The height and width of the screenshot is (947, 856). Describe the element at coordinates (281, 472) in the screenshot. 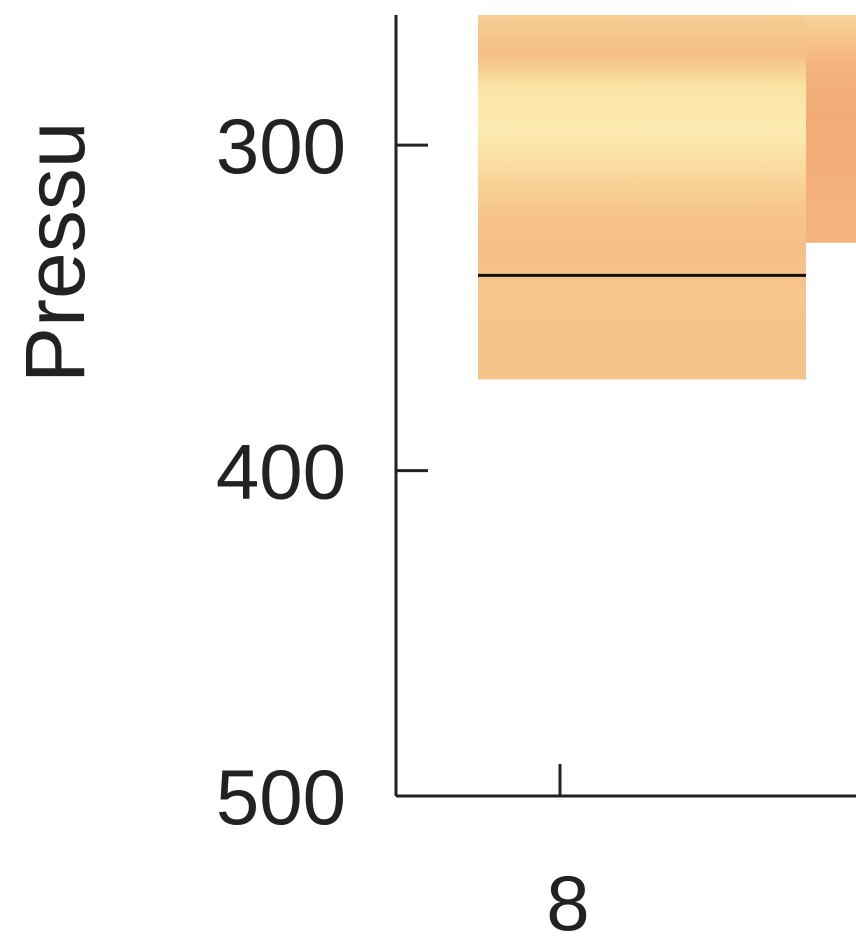

I see `y-tick-label: 400` at that location.